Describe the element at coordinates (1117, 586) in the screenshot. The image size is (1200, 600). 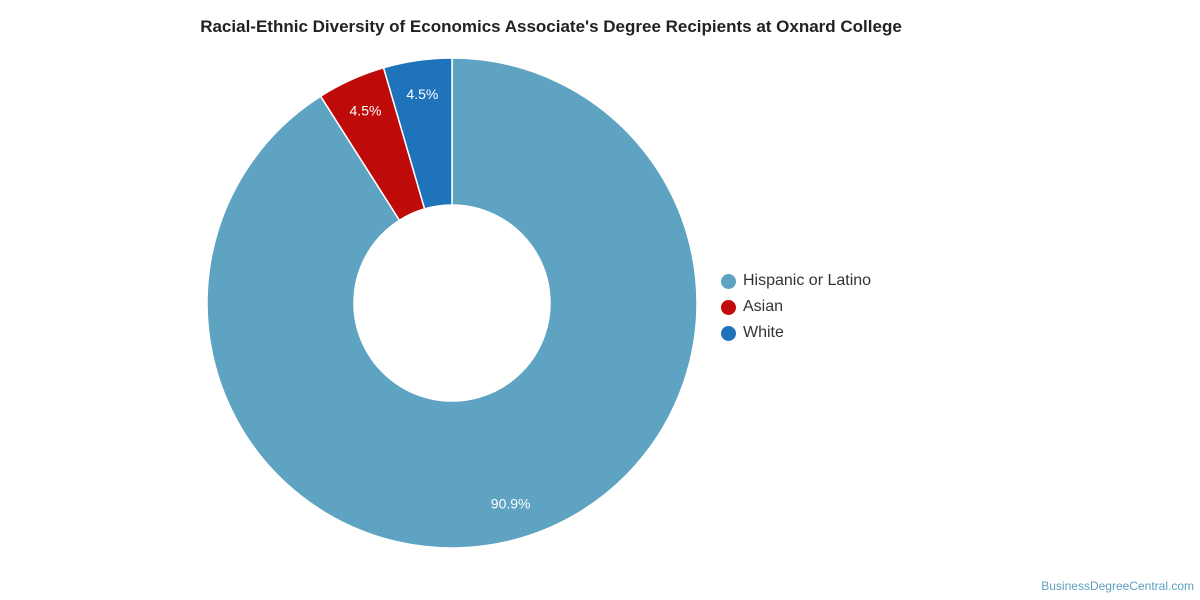
I see `watermark: BusinessDegreeCentral.com` at that location.